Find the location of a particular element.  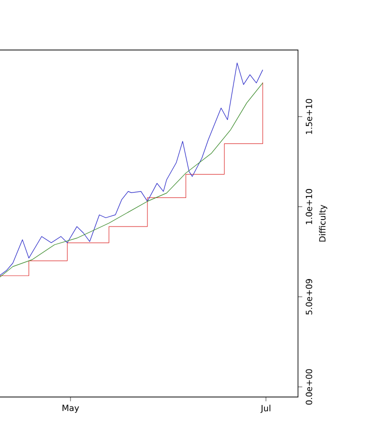

y-tick-label: 0.0e+00 is located at coordinates (309, 387).